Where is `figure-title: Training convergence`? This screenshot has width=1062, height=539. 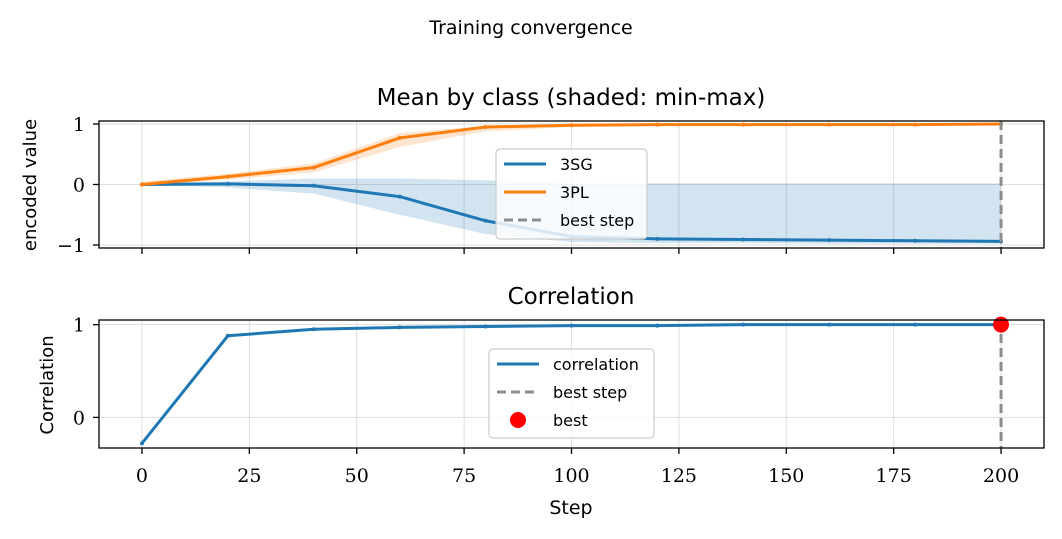 figure-title: Training convergence is located at coordinates (530, 28).